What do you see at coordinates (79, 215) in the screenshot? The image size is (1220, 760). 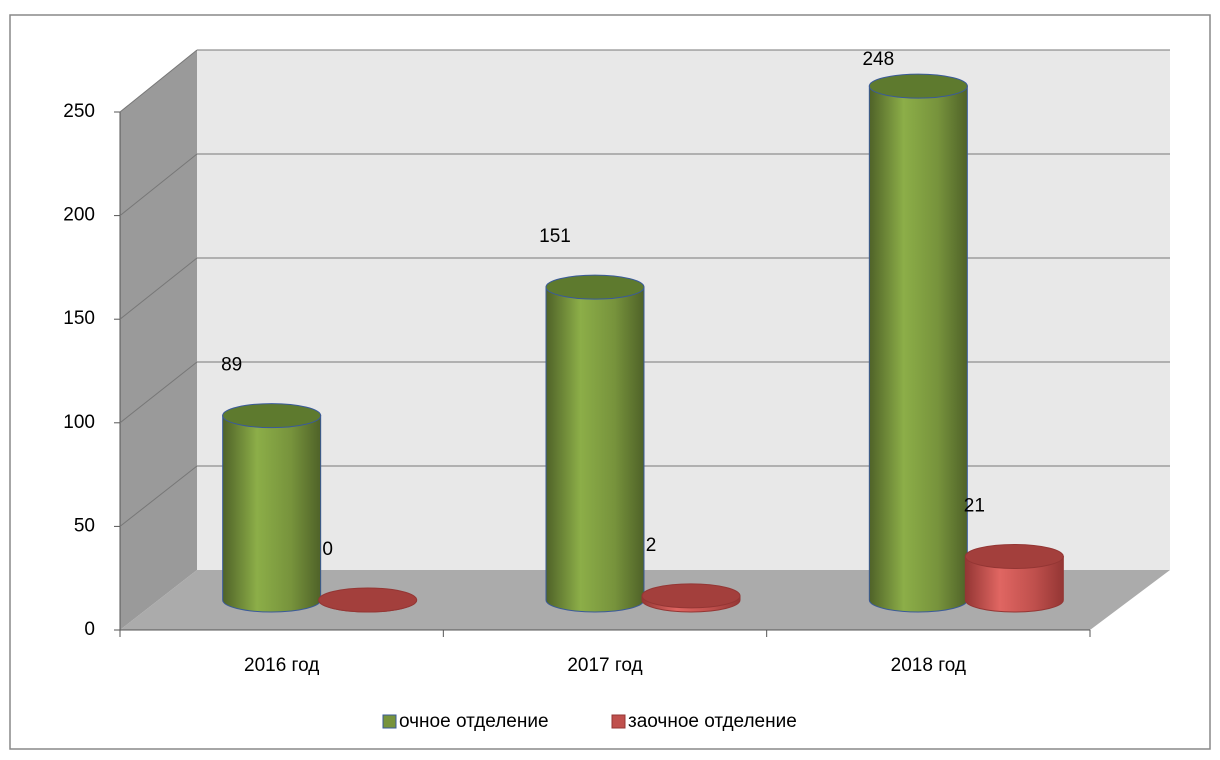 I see `y-tick-label: 200` at bounding box center [79, 215].